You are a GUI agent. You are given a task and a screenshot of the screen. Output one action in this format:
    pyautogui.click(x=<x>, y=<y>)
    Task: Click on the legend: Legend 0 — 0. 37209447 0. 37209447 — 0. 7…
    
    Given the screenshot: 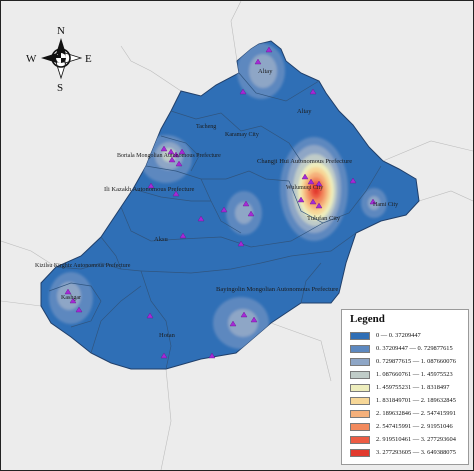 What is the action you would take?
    pyautogui.click(x=405, y=387)
    